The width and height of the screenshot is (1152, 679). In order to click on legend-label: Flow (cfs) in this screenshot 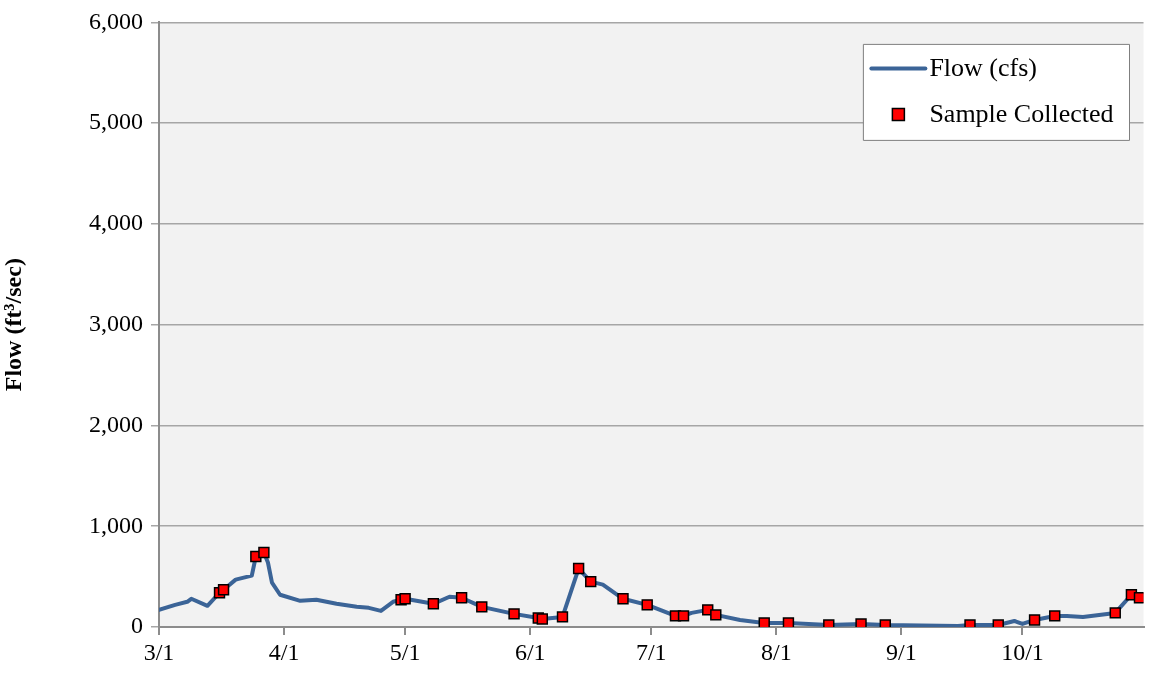, I will do `click(983, 68)`.